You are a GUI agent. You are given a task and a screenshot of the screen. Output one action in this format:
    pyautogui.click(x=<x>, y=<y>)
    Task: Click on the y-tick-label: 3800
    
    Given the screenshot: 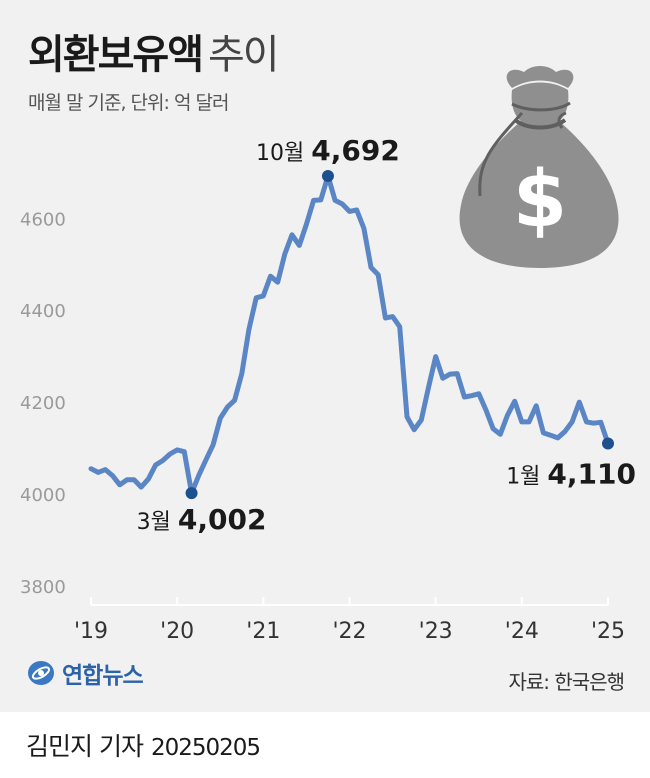 What is the action you would take?
    pyautogui.click(x=43, y=587)
    